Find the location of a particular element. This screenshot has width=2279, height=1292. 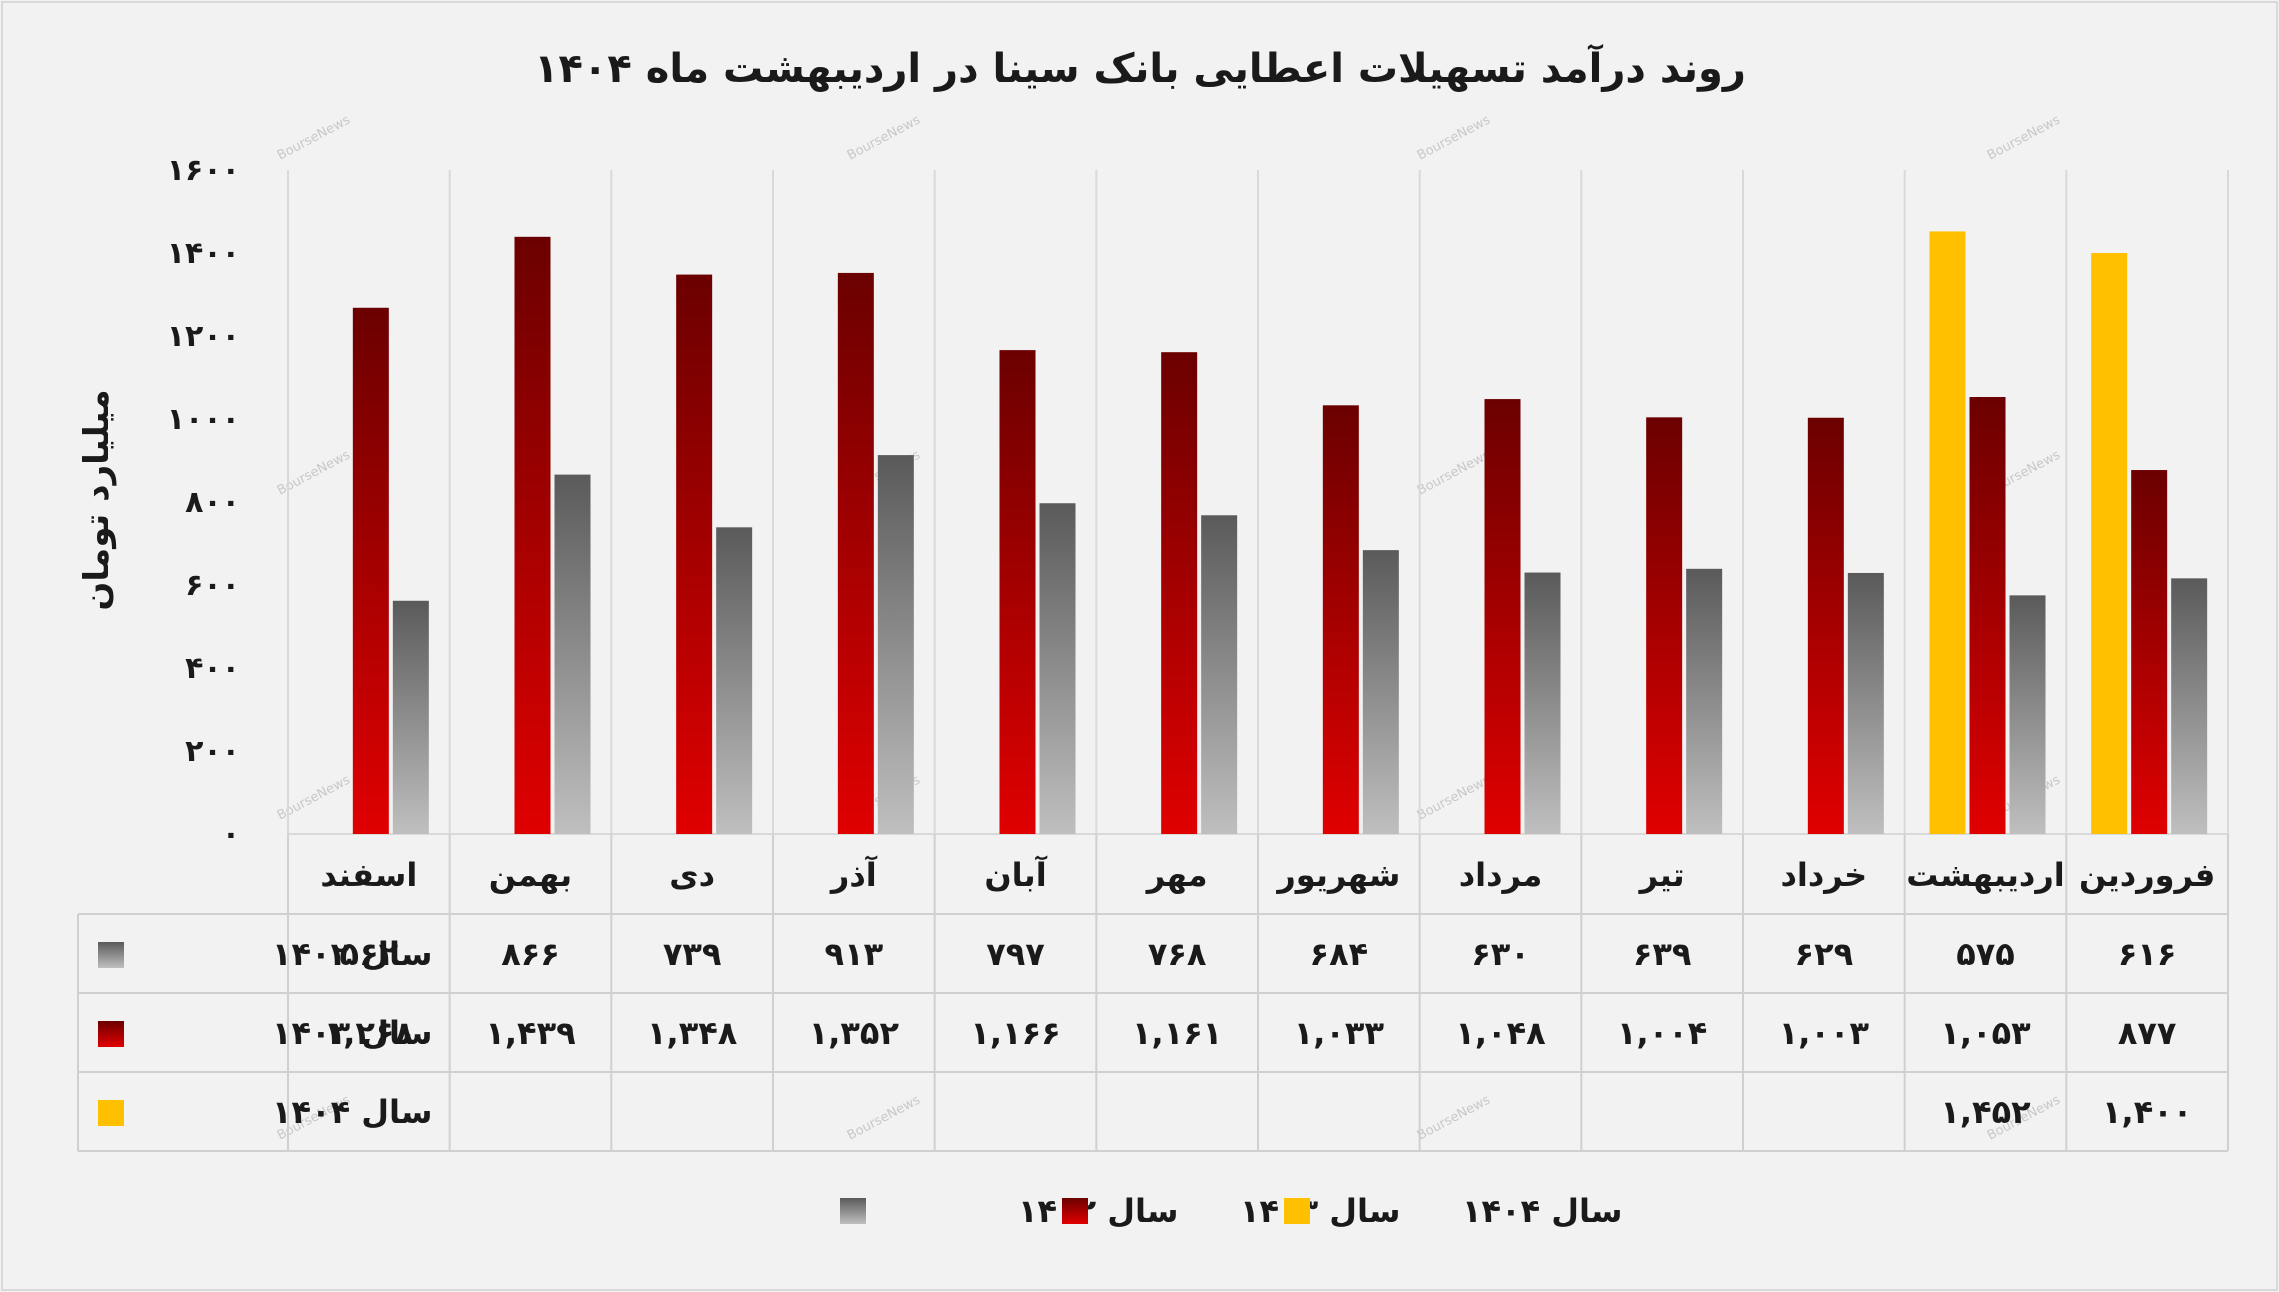

y-tick-labels: ۰ ۲۰۰ ۴۰۰ ۶۰۰ ۸۰۰ ۱۰۰۰ ۱۲۰۰ ۱۴۰۰ ۱۶۰۰ is located at coordinates (203, 502).